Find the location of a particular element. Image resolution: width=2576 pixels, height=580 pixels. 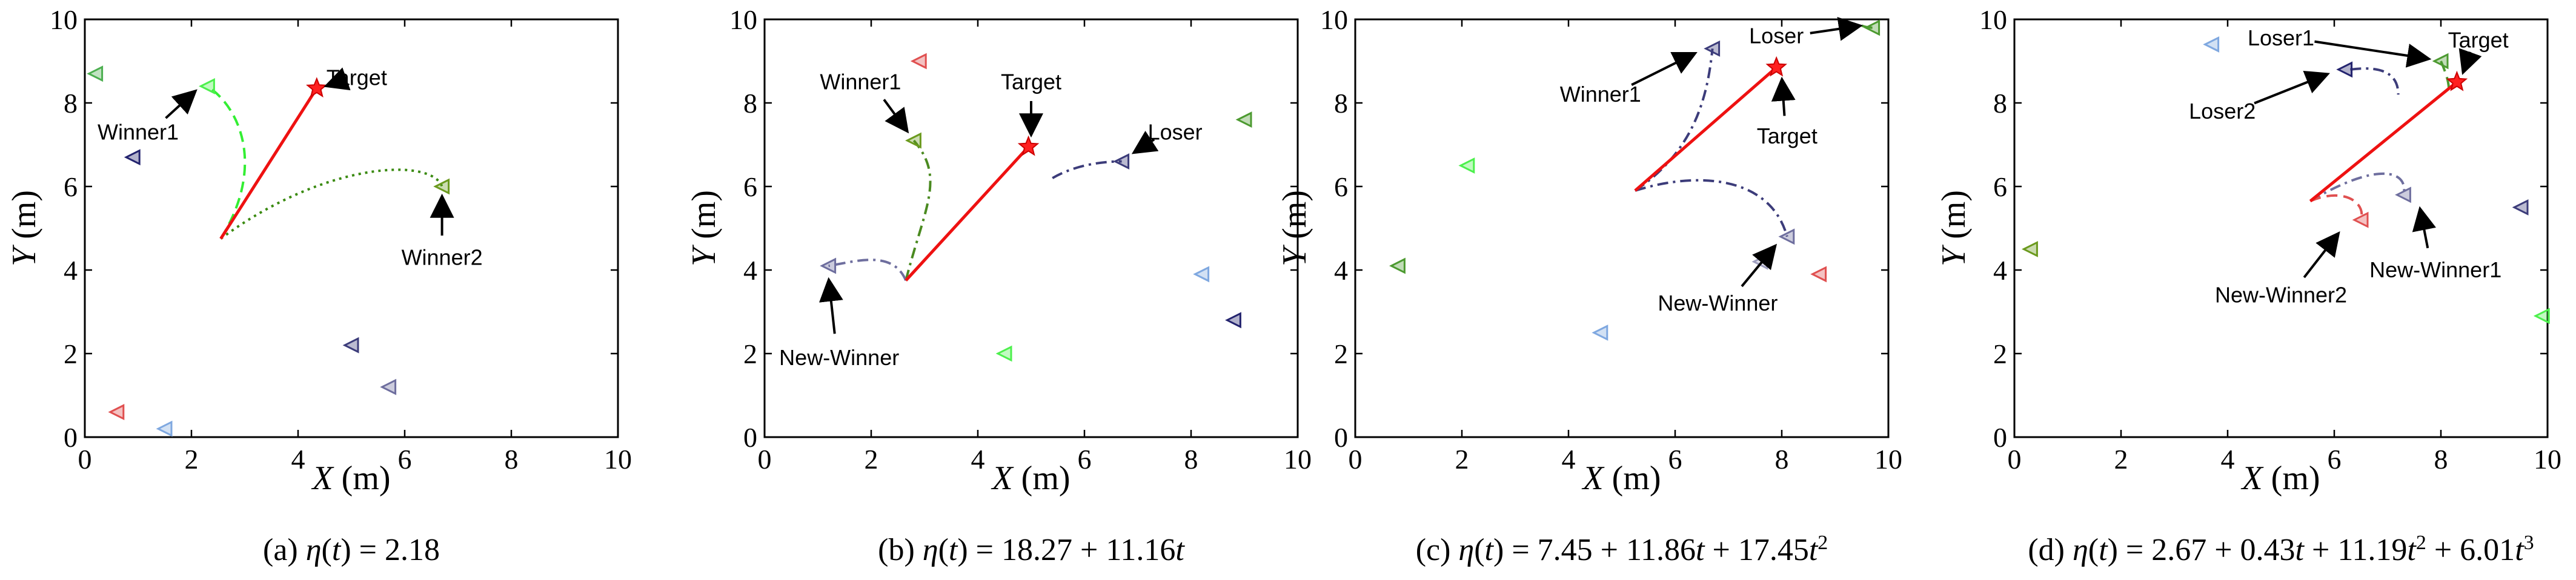

annotation-label: Winner2 is located at coordinates (443, 257).